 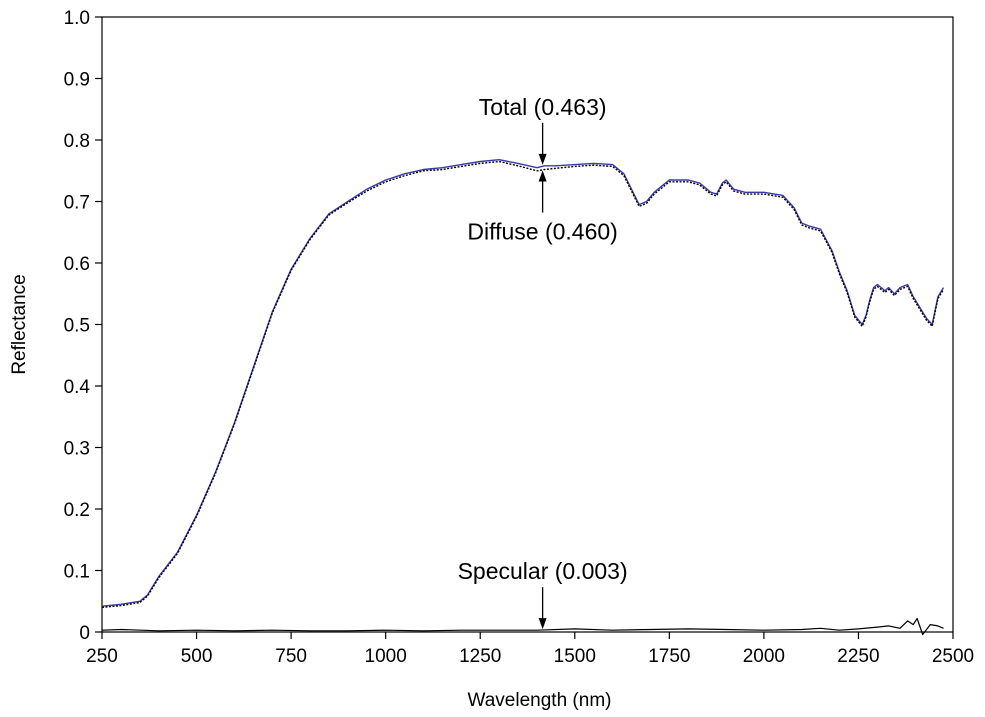 What do you see at coordinates (542, 232) in the screenshot?
I see `diffuse-annotation-label: Diffuse (0.460)` at bounding box center [542, 232].